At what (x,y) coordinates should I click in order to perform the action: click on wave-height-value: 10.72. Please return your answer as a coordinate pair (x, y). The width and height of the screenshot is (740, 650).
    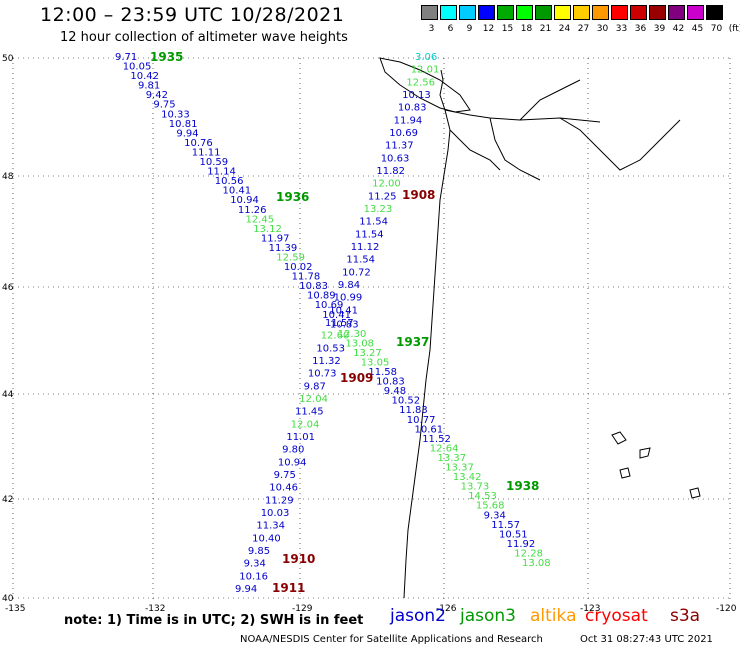
    Looking at the image, I should click on (356, 272).